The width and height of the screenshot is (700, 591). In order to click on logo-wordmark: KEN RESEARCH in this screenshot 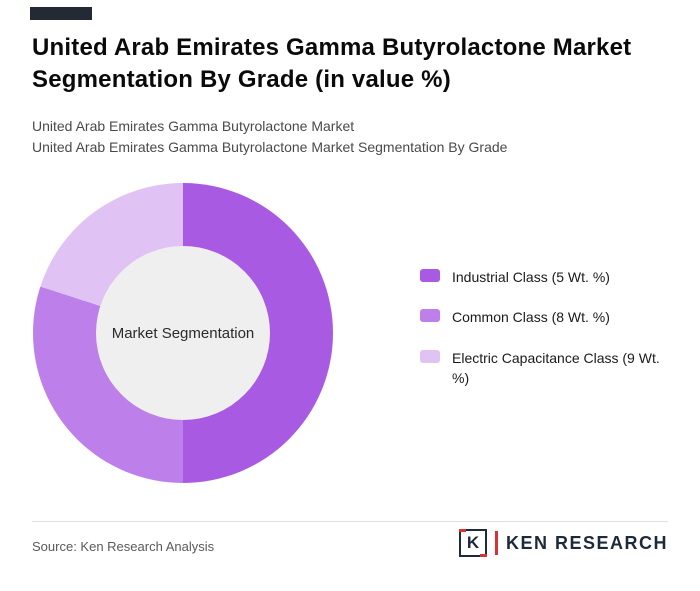, I will do `click(586, 542)`.